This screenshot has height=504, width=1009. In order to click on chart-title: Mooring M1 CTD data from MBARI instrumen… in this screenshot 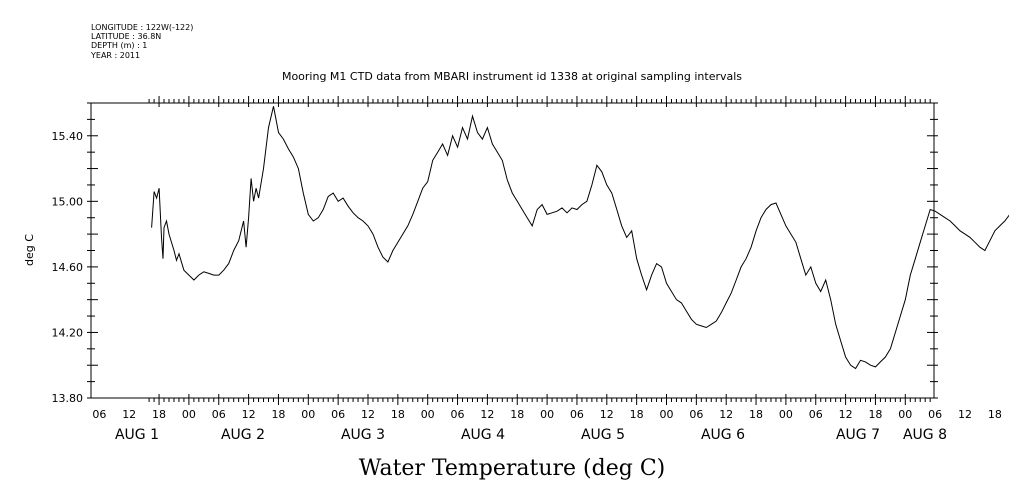, I will do `click(512, 76)`.